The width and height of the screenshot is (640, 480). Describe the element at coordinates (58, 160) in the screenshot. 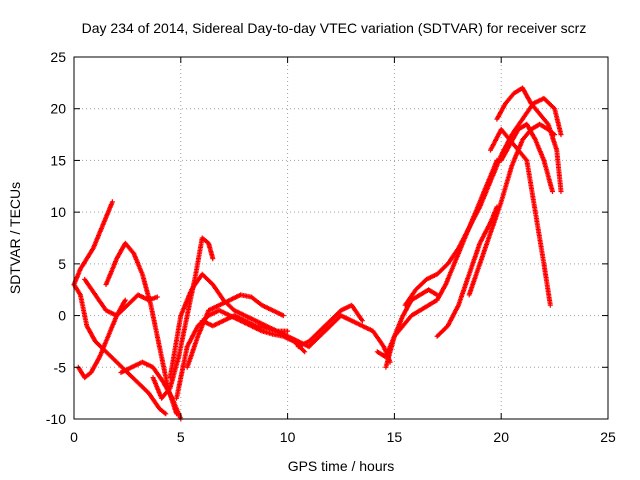

I see `y-tick-label: 15` at that location.